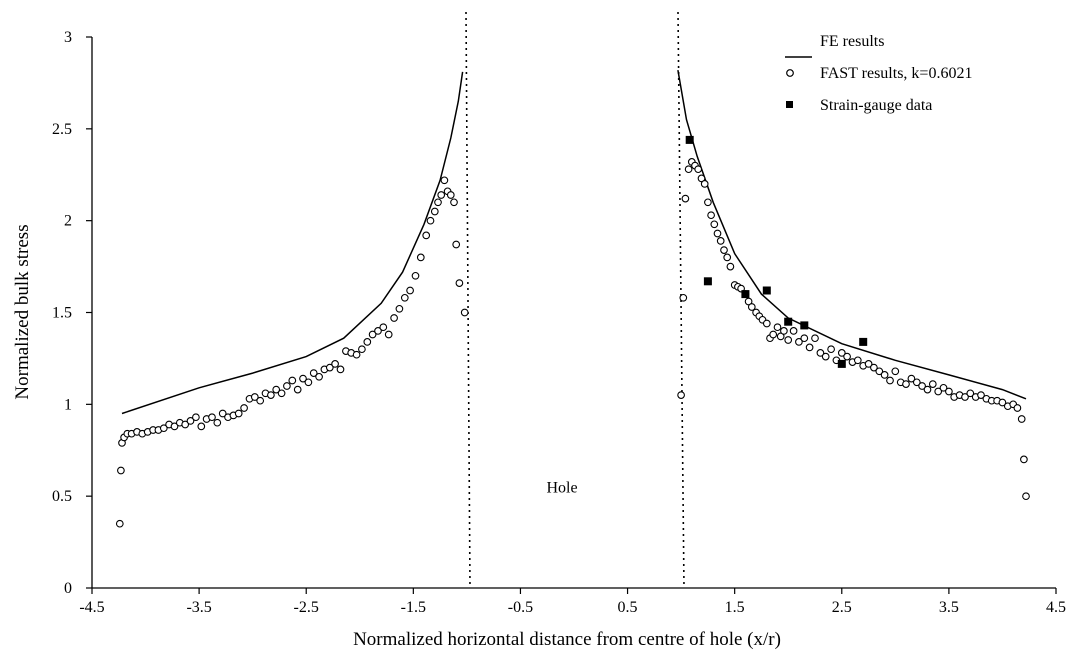  I want to click on x-axis-ticks: -4.5 -3.5 -2.5 -1.5 -0.5 0.5 1.5 2.5 3.5 4.5, so click(572, 602).